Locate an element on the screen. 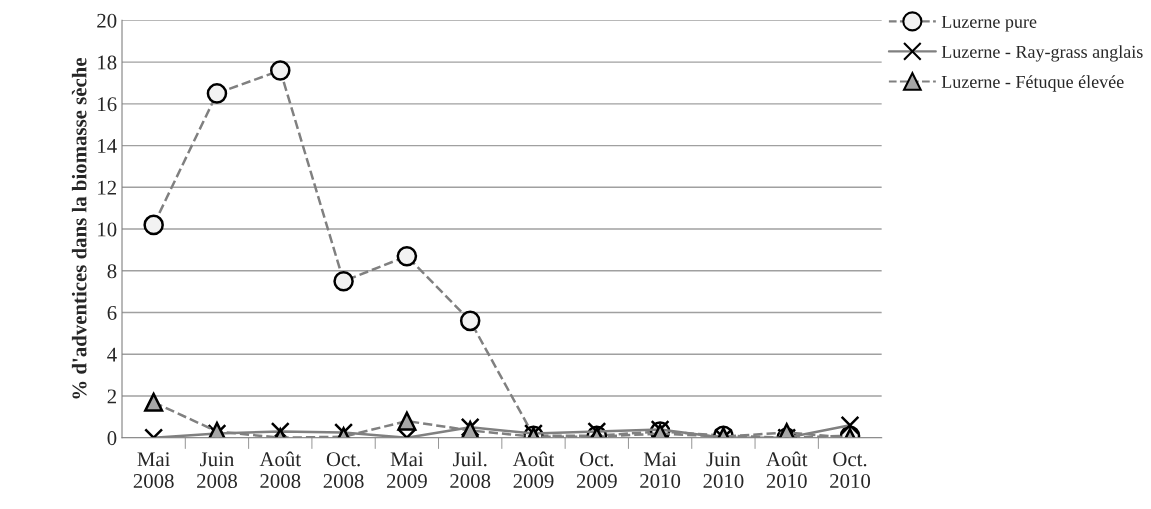  y-tick-label: 14 is located at coordinates (107, 146).